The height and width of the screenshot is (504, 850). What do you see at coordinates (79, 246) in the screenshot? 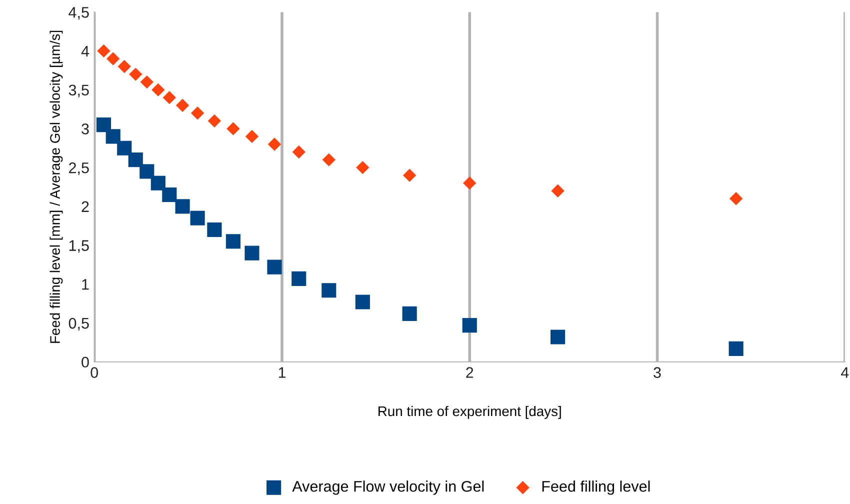
I see `y-tick-label: 1,5` at bounding box center [79, 246].